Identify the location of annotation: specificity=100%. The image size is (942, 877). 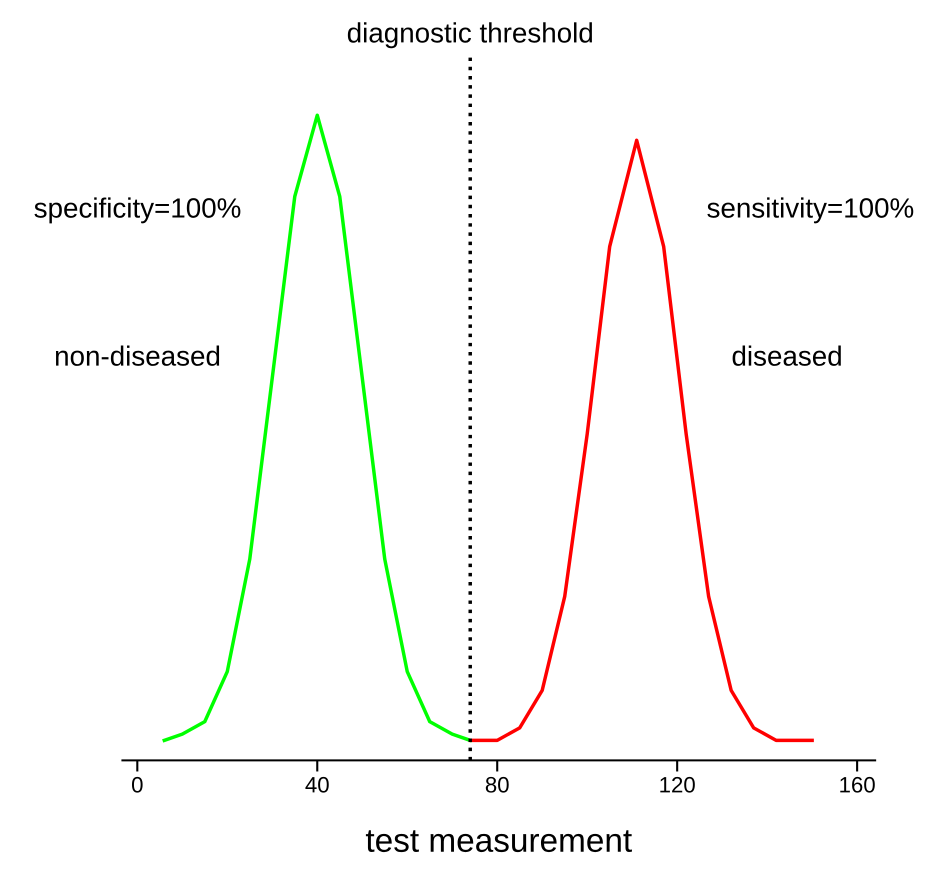
(137, 210).